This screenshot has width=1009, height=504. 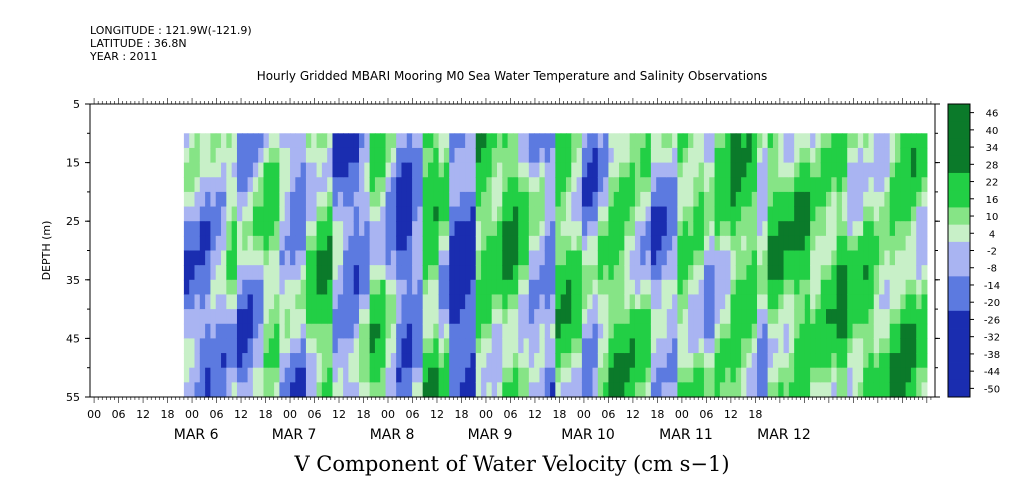 What do you see at coordinates (992, 131) in the screenshot?
I see `colorbar-label: 40` at bounding box center [992, 131].